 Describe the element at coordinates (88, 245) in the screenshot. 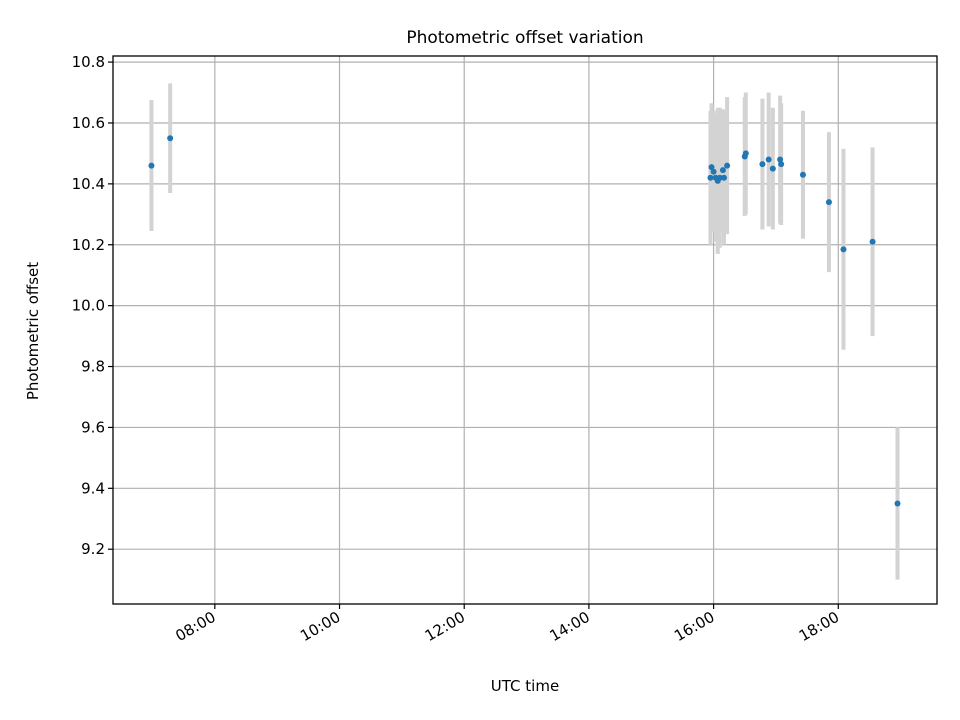

I see `y-tick-label: 10.2` at that location.